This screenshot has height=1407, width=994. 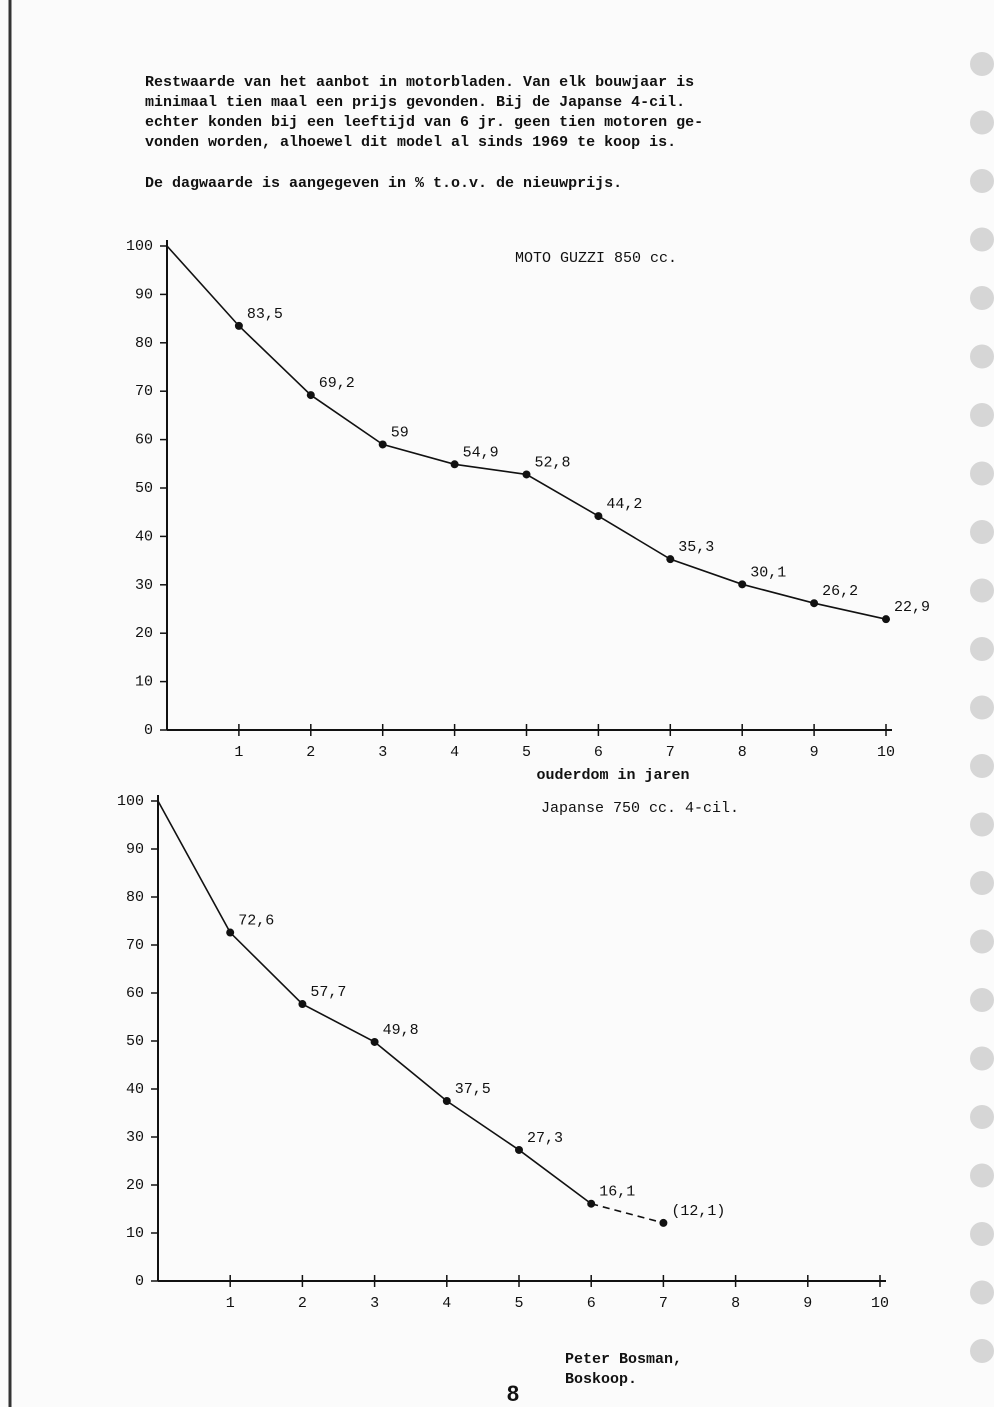 What do you see at coordinates (591, 1303) in the screenshot?
I see `x-tick-label: 6` at bounding box center [591, 1303].